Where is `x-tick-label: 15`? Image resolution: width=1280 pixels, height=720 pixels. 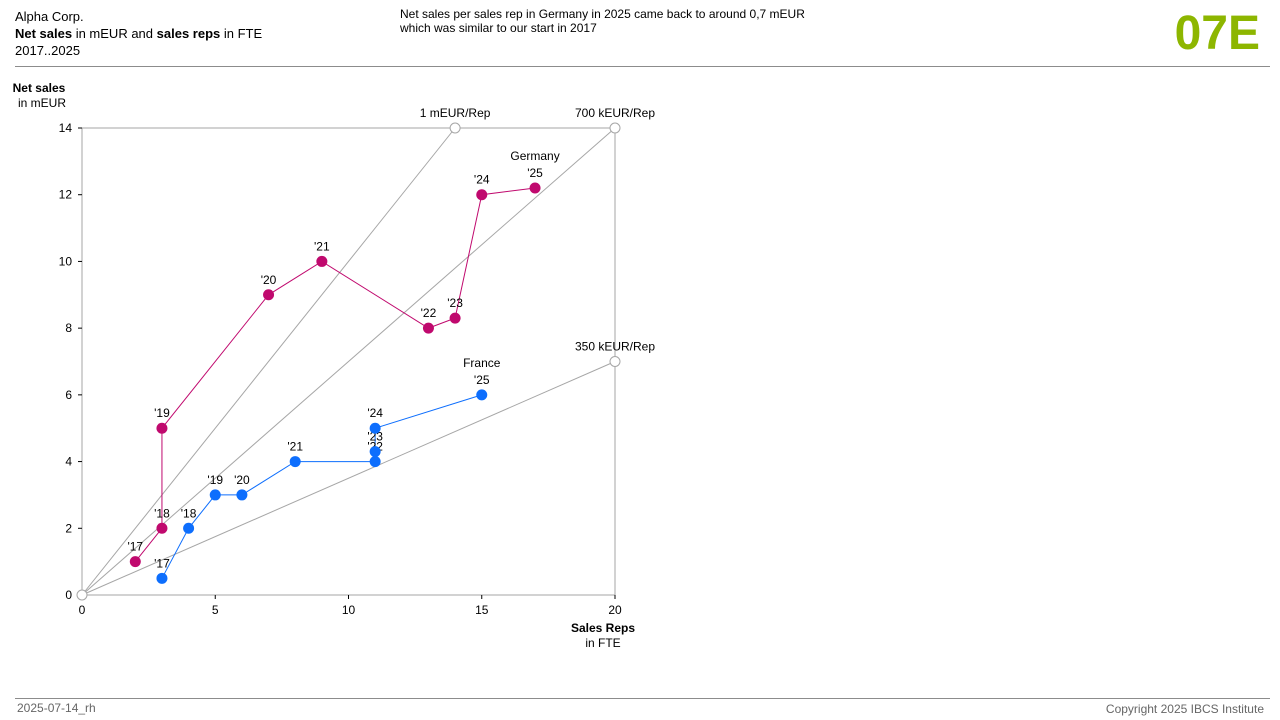
x-tick-label: 15 is located at coordinates (482, 610).